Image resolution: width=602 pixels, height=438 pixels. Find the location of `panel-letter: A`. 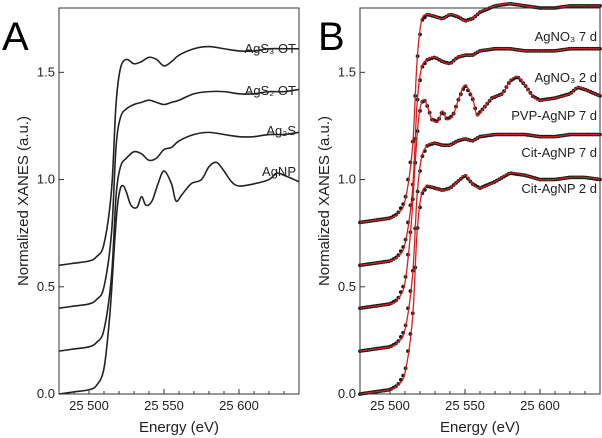

panel-letter: A is located at coordinates (15, 37).